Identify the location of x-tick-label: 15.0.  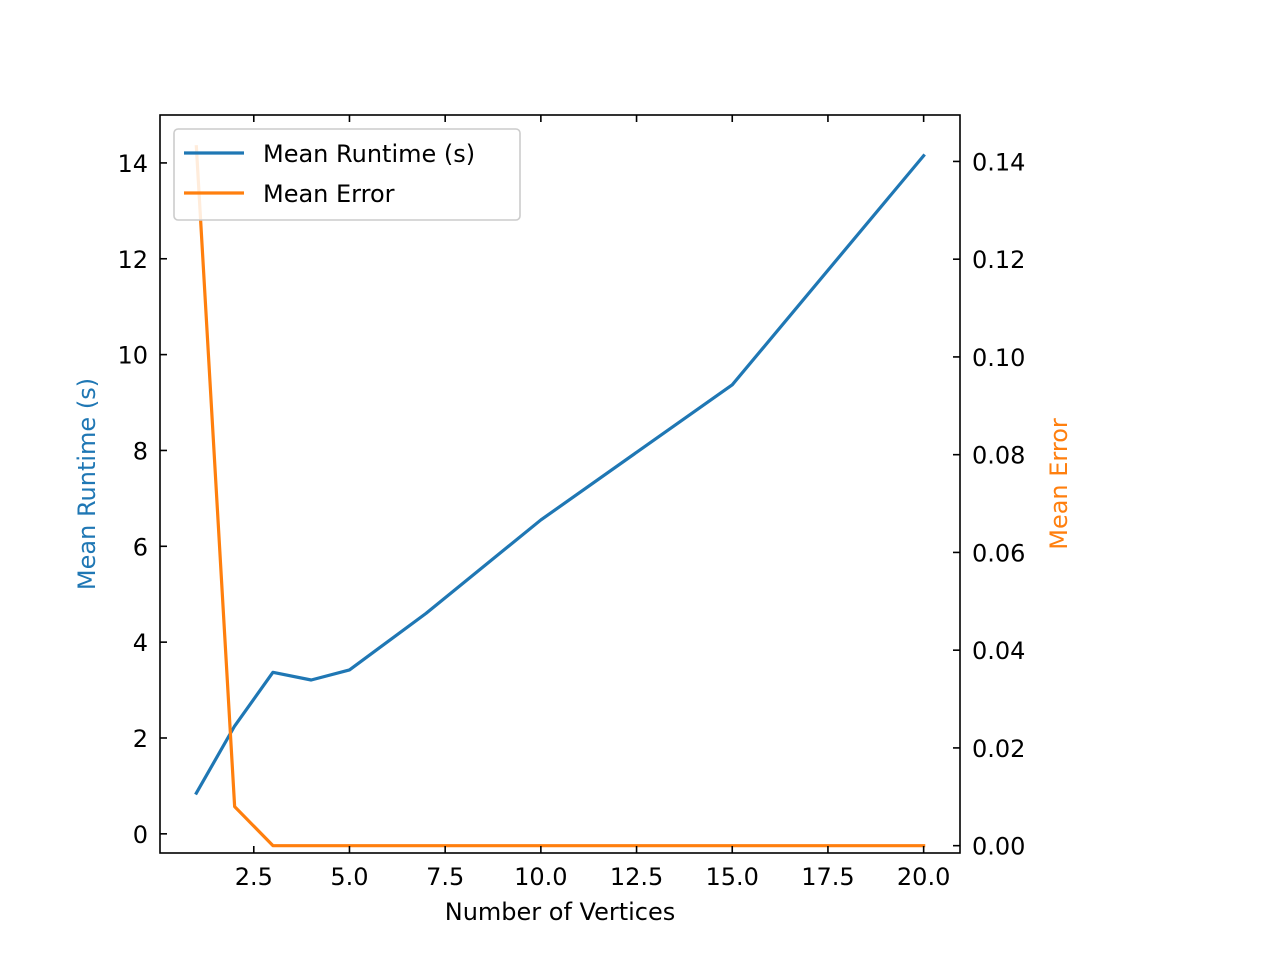
(732, 877).